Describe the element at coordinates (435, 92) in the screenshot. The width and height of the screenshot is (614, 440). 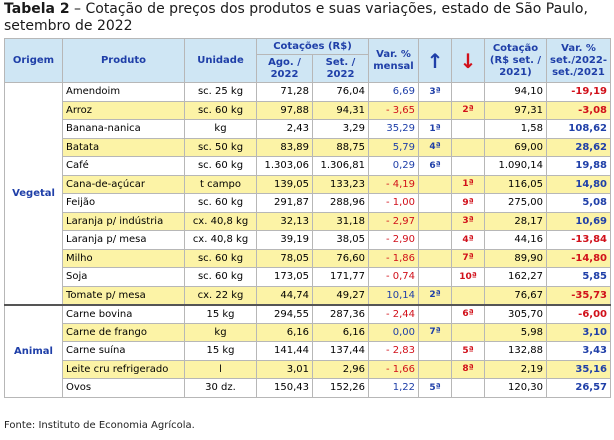
I see `rank-up-cell: 3ª` at that location.